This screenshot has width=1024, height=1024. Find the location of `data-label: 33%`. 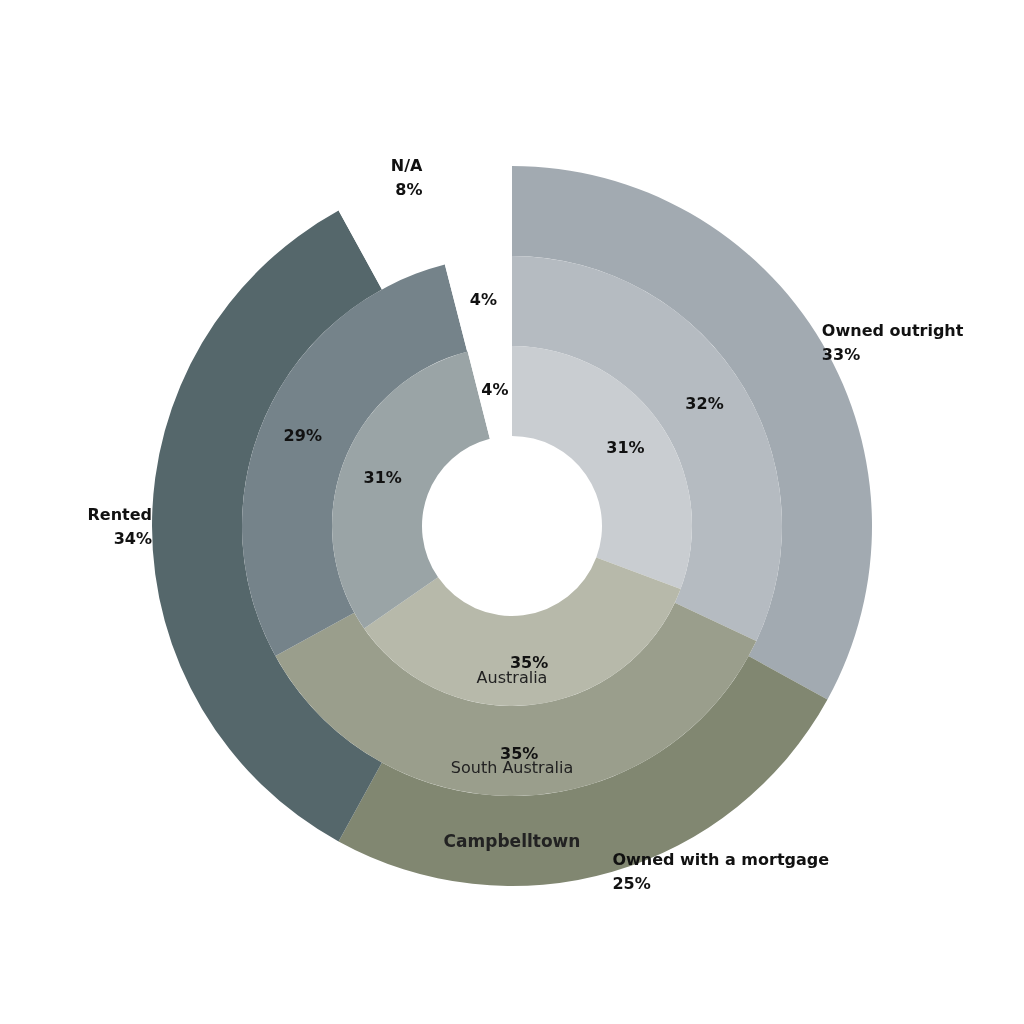

data-label: 33% is located at coordinates (841, 355).